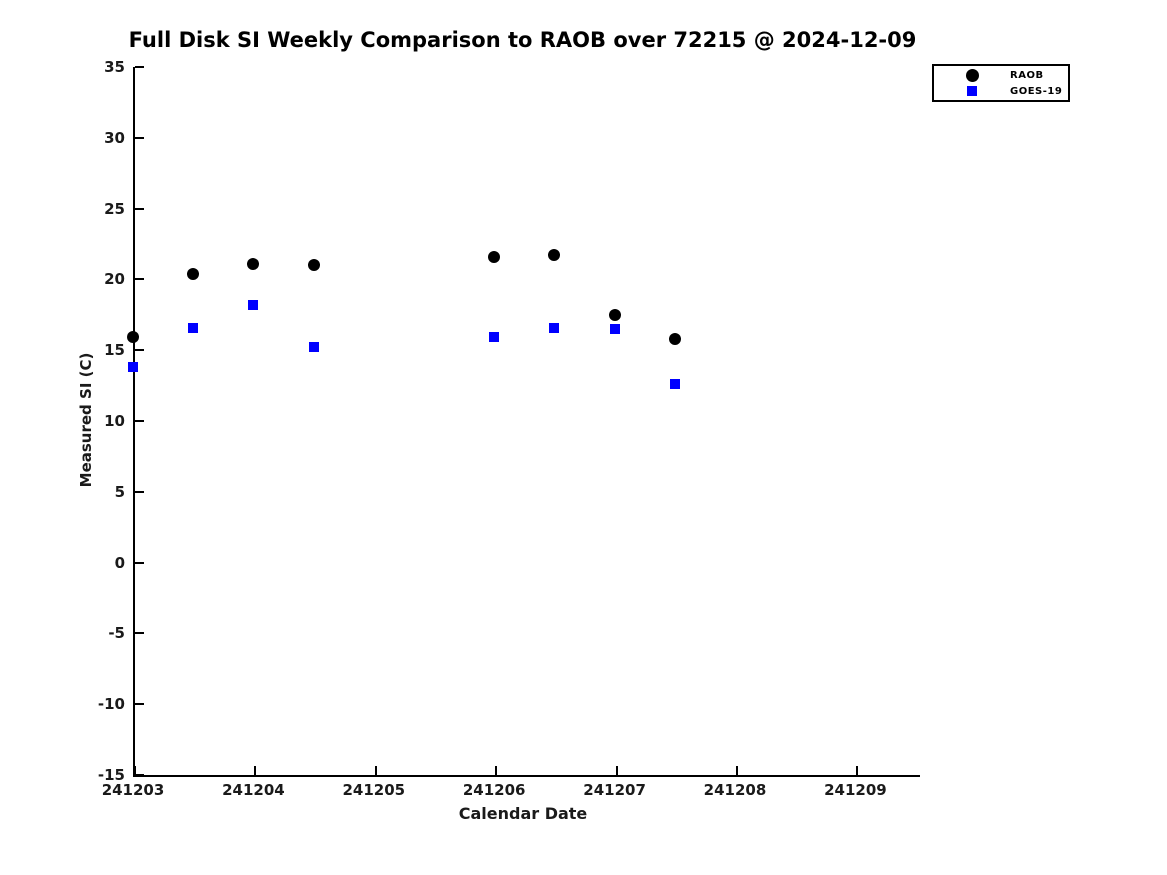  What do you see at coordinates (119, 562) in the screenshot?
I see `y-tick-label: 0` at bounding box center [119, 562].